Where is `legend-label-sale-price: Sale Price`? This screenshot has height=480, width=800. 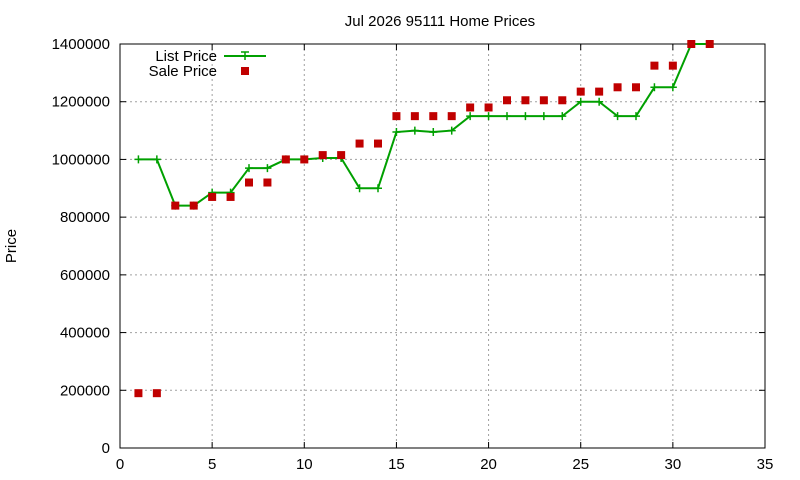 legend-label-sale-price: Sale Price is located at coordinates (183, 71).